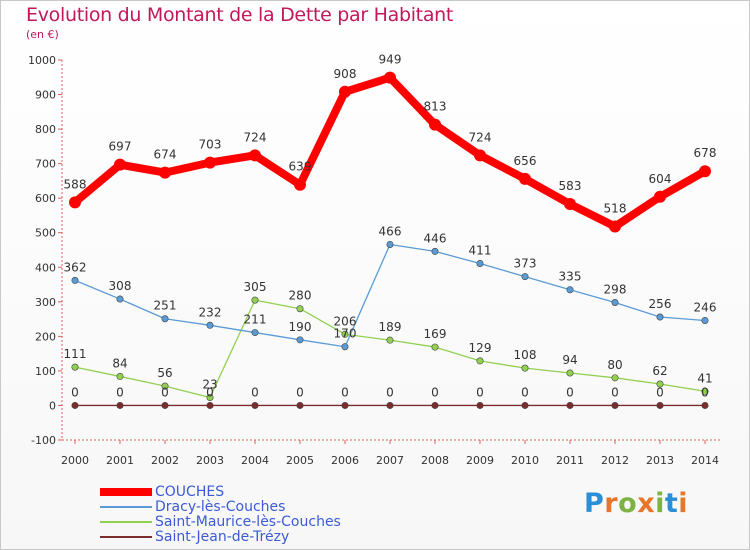 The height and width of the screenshot is (550, 750). Describe the element at coordinates (390, 460) in the screenshot. I see `x-tick-label: 2007` at that location.